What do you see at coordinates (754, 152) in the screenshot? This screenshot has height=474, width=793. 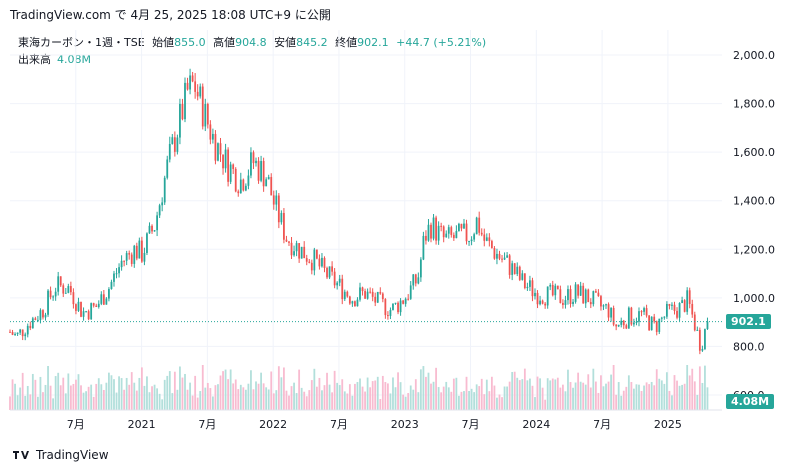 I see `y-tick-label: 1,600.0` at bounding box center [754, 152].